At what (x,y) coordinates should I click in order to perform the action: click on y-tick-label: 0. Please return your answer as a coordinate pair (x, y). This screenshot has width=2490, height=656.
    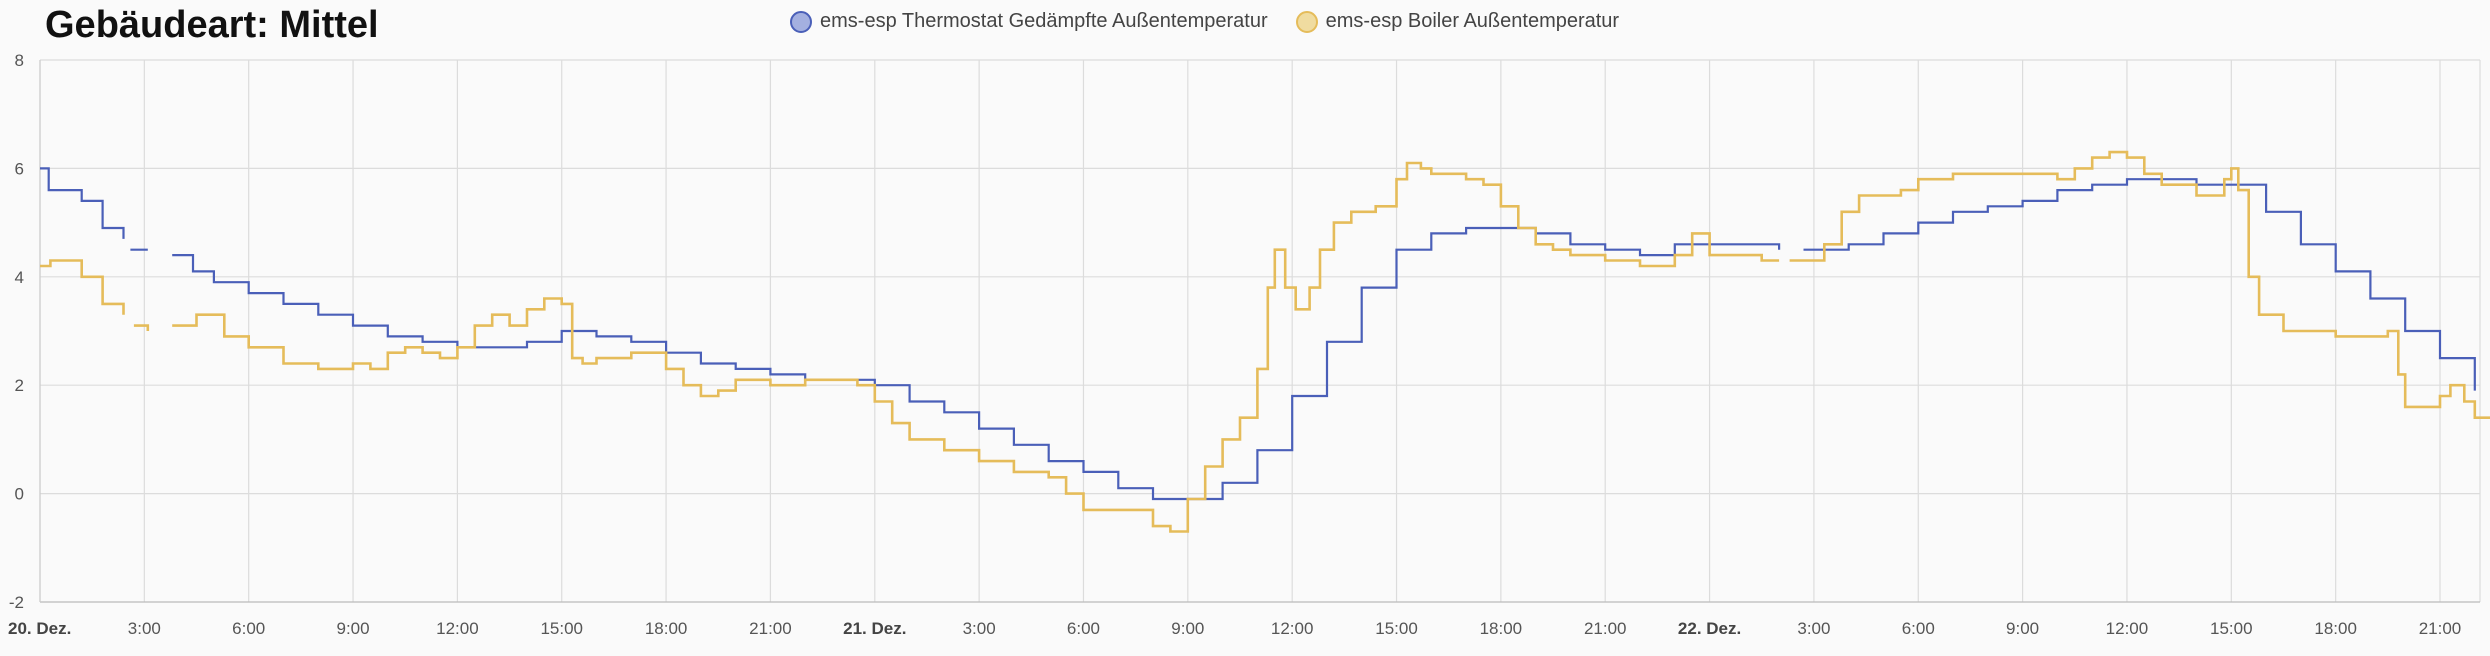
    Looking at the image, I should click on (19, 494).